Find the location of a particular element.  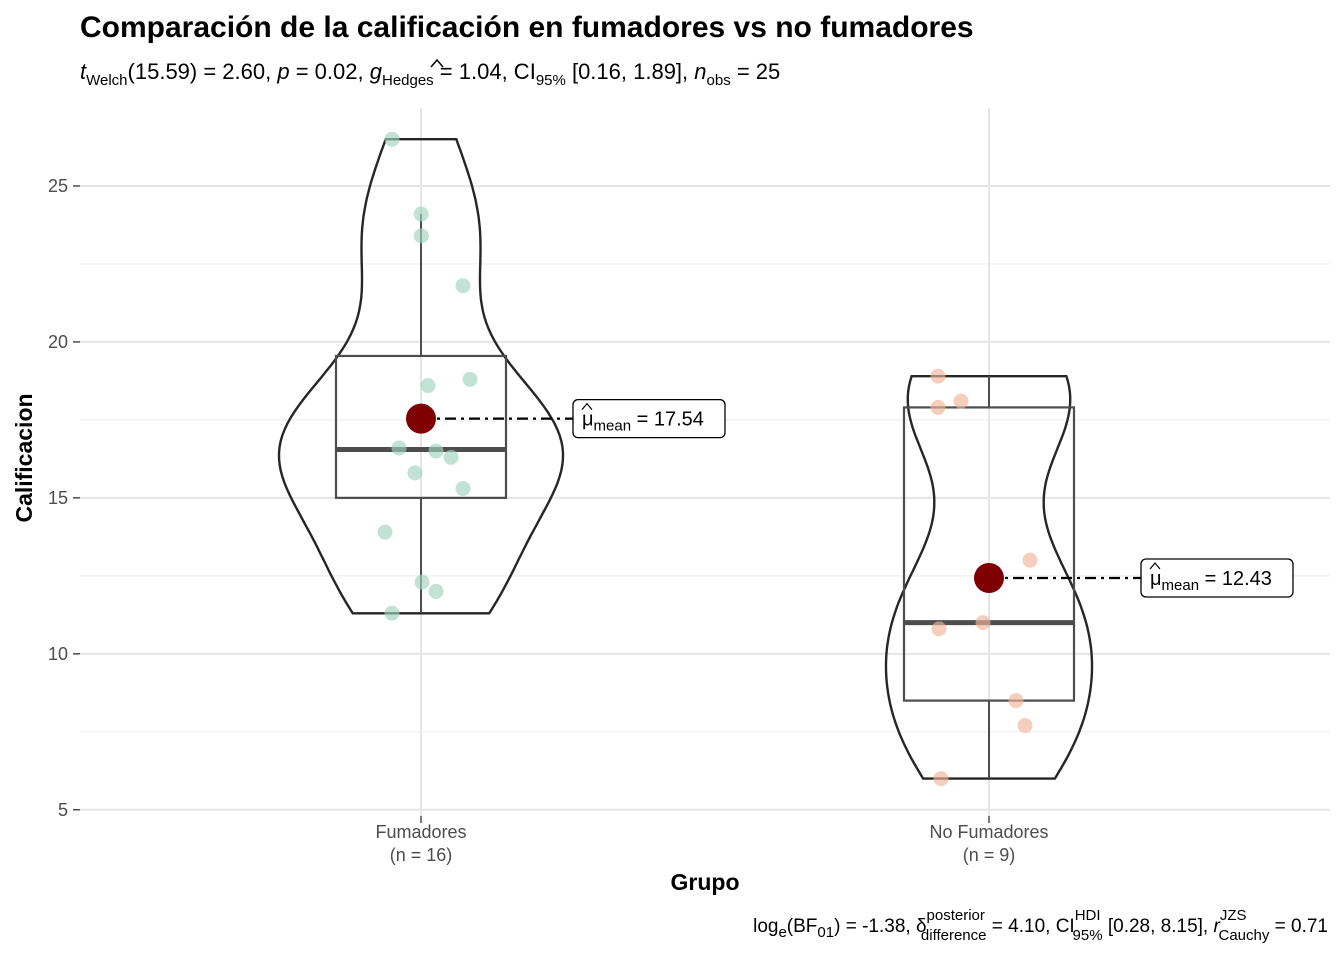

caption-bf-value: ) = -1.38, is located at coordinates (875, 926).